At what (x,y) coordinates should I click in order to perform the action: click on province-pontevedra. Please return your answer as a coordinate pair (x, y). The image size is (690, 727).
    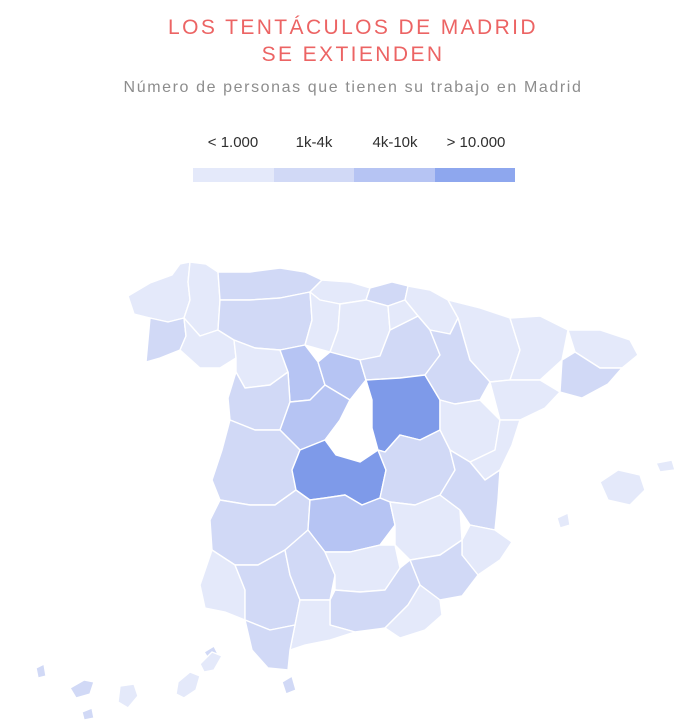
    Looking at the image, I should click on (166, 340).